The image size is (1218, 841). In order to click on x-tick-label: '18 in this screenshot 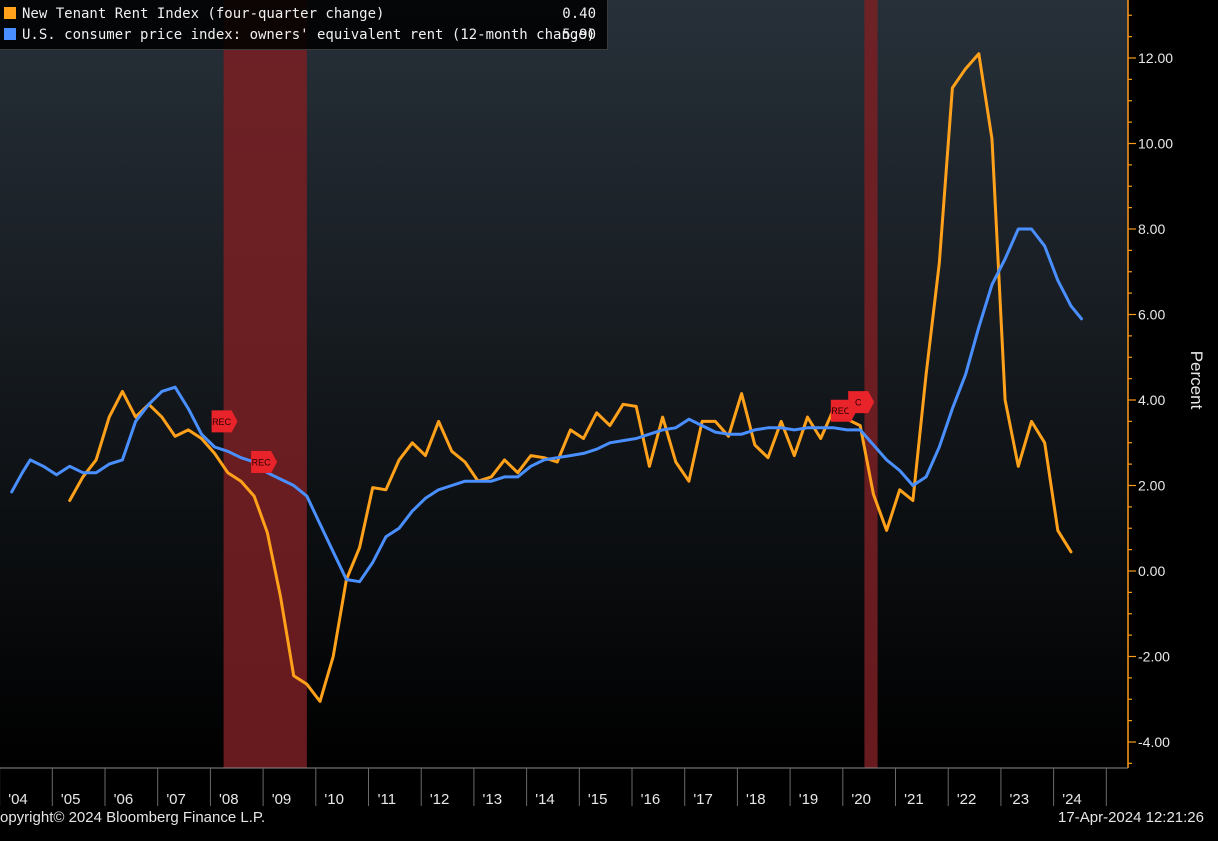, I will do `click(756, 799)`.